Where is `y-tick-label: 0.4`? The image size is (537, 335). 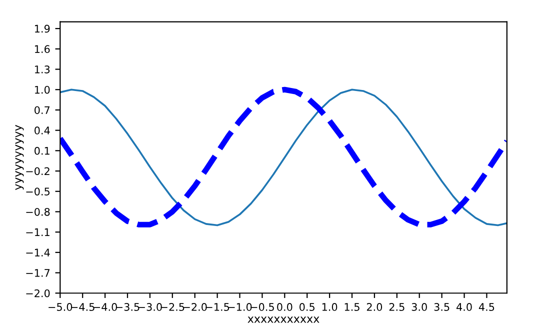 y-tick-label: 0.4 is located at coordinates (42, 130).